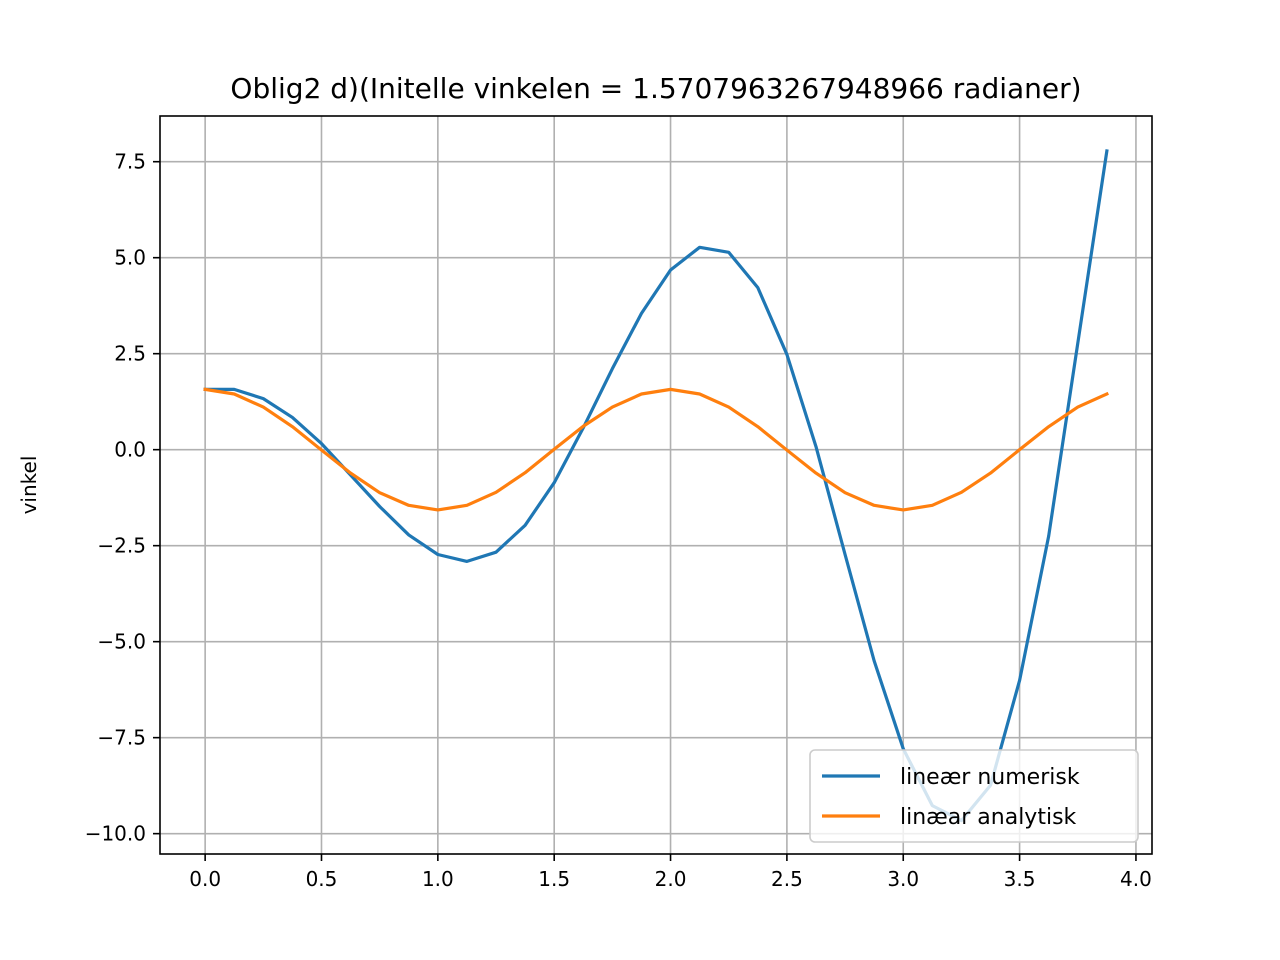 The image size is (1280, 960). I want to click on x-tick-label: 1.5, so click(554, 879).